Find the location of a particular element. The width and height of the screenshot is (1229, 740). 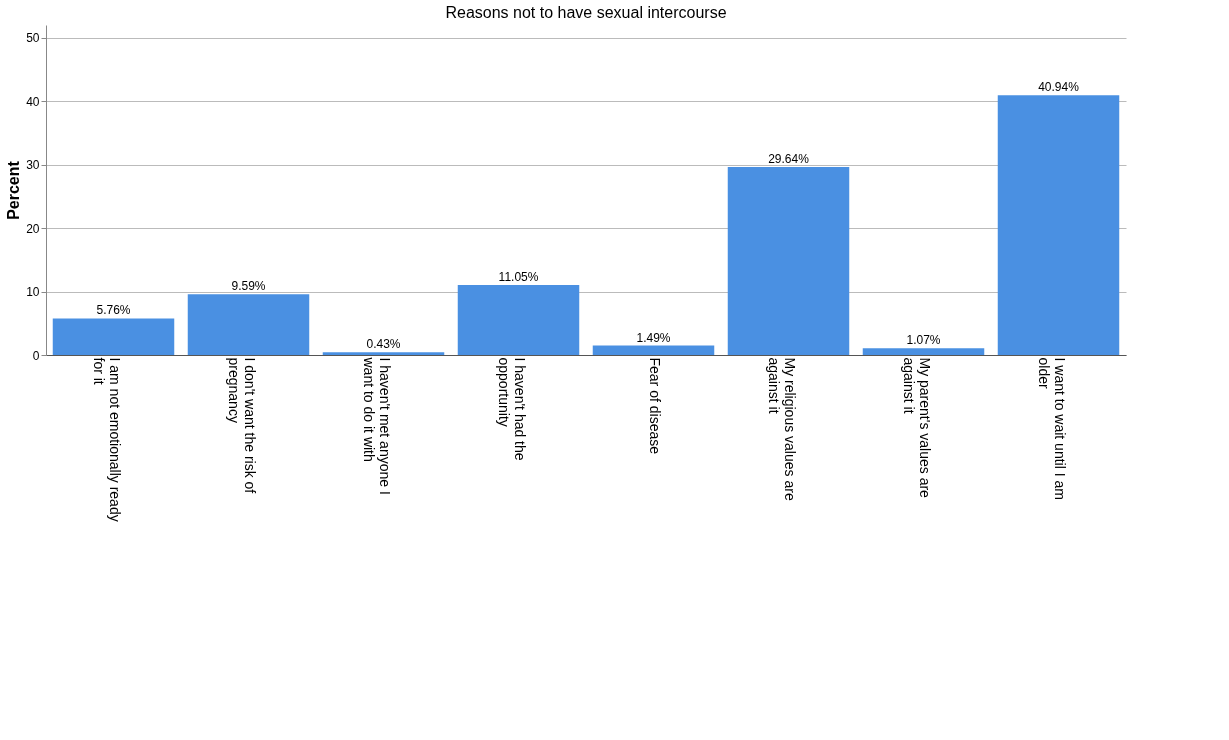

y-axis-title: Percent is located at coordinates (14, 190).